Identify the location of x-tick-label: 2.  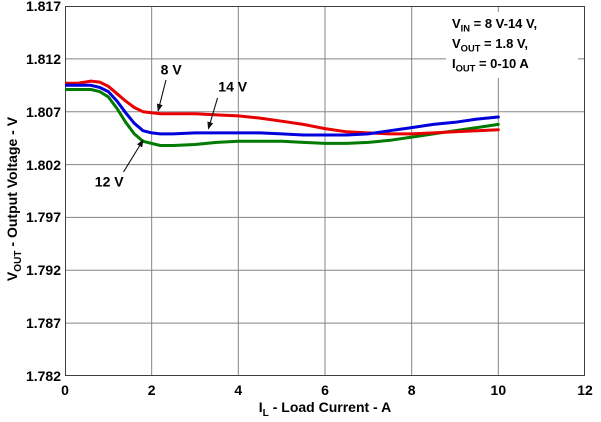
(151, 390).